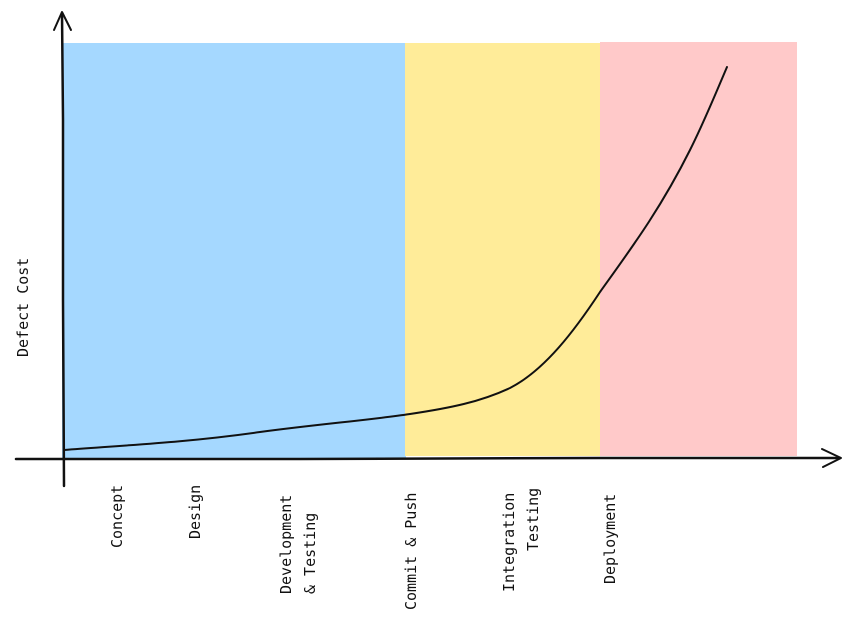 The width and height of the screenshot is (853, 622). What do you see at coordinates (62, 21) in the screenshot?
I see `y-axis-arrowhead` at bounding box center [62, 21].